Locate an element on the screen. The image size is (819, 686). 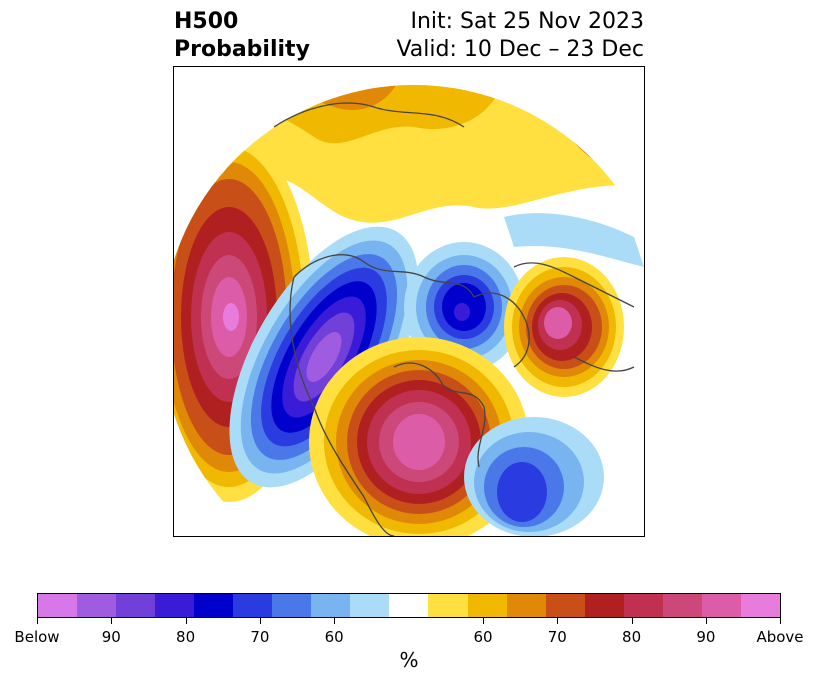
colorbar-tick-label: Below is located at coordinates (37, 637).